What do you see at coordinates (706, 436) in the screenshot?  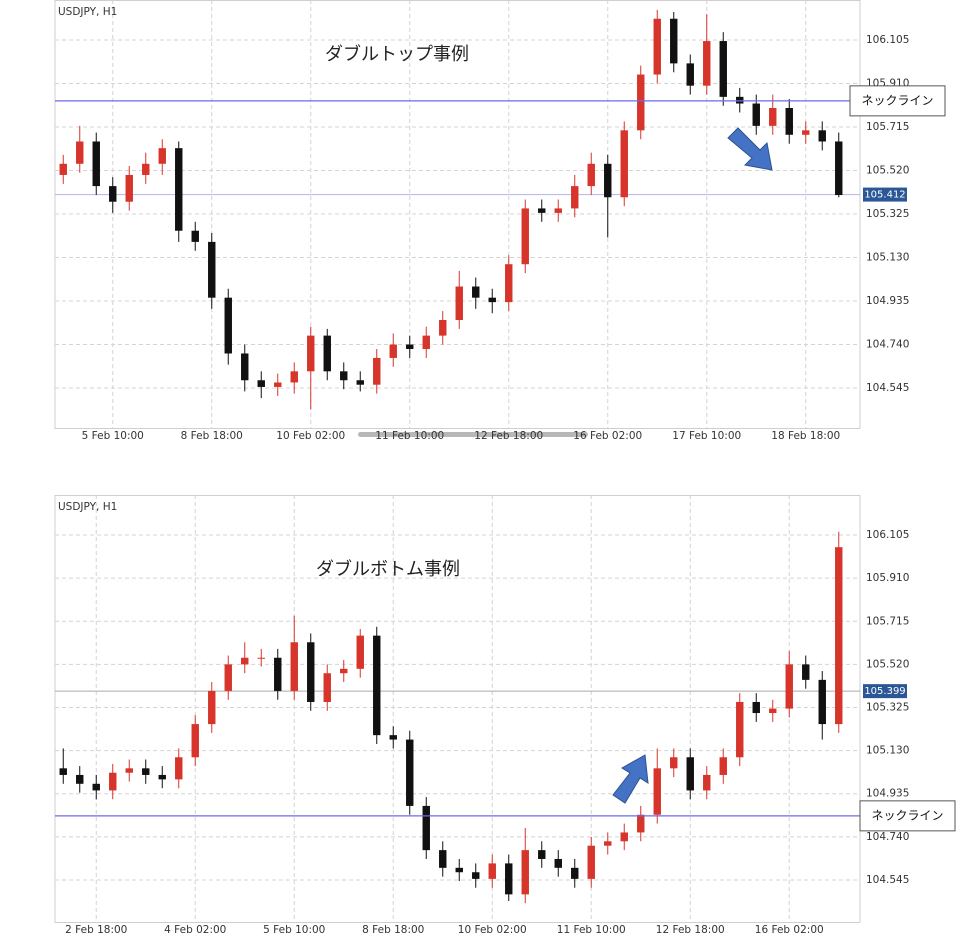 I see `x-tick-label: 17 Feb 10:00` at bounding box center [706, 436].